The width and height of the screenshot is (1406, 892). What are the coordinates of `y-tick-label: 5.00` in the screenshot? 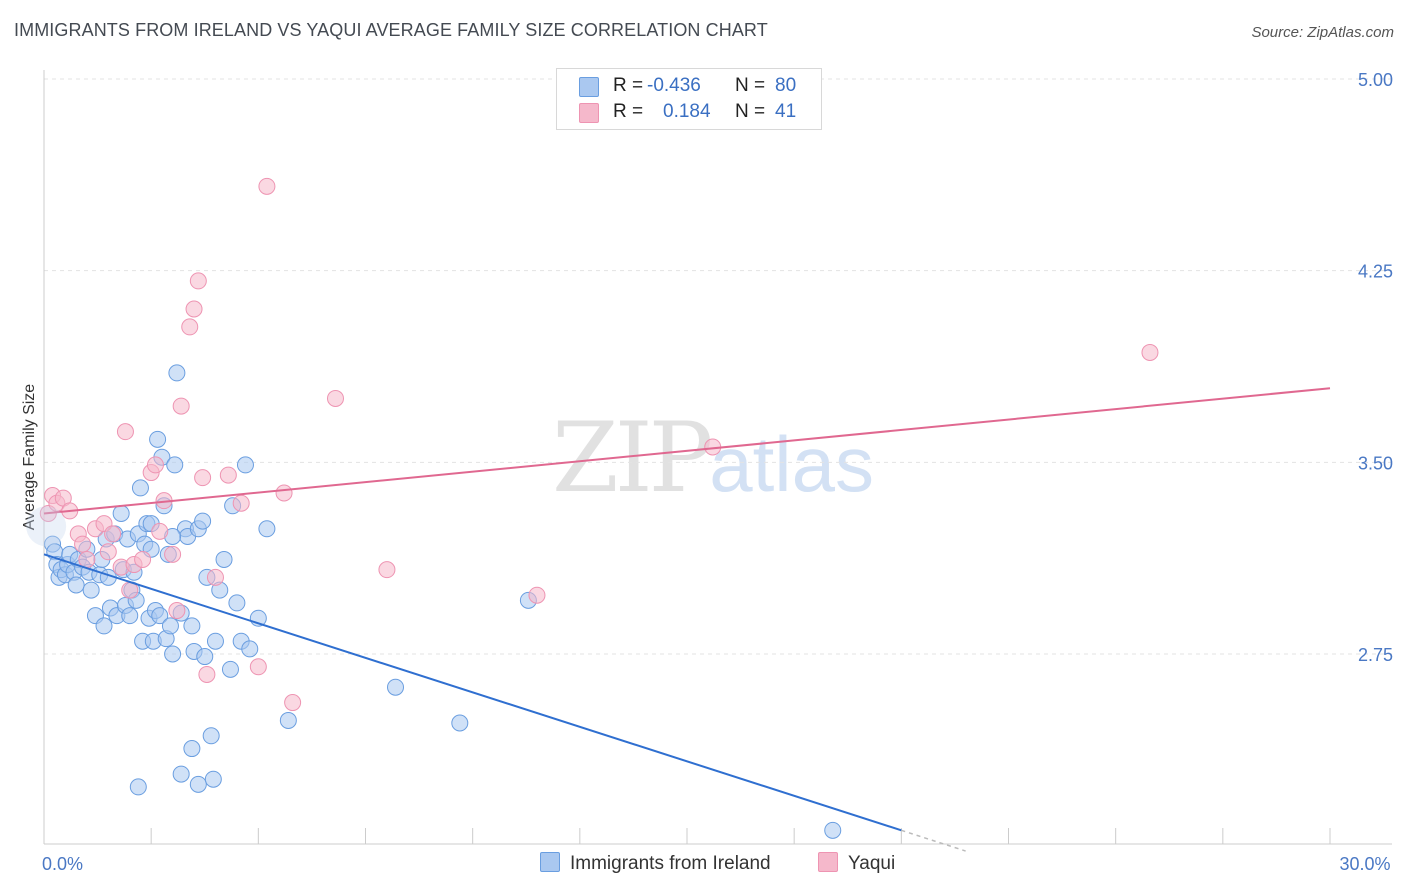 It's located at (1375, 80).